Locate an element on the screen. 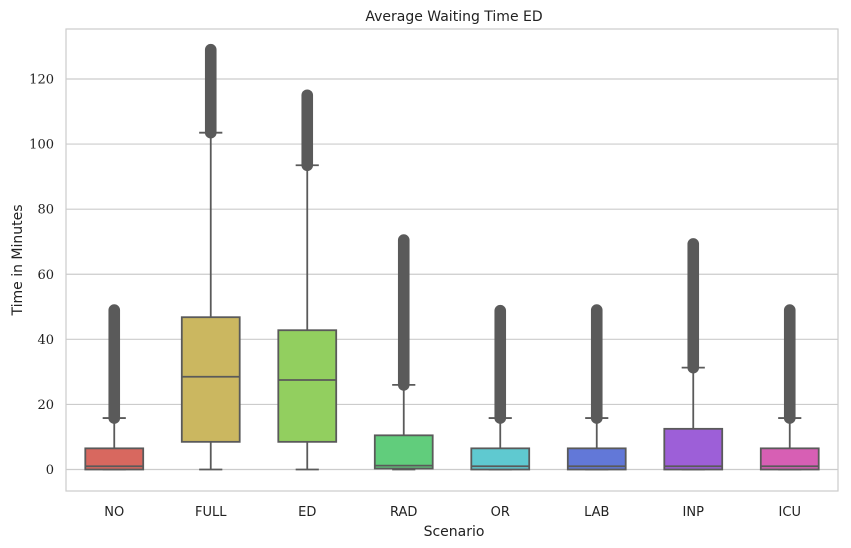 This screenshot has height=548, width=851. x-tick-label: OR is located at coordinates (500, 512).